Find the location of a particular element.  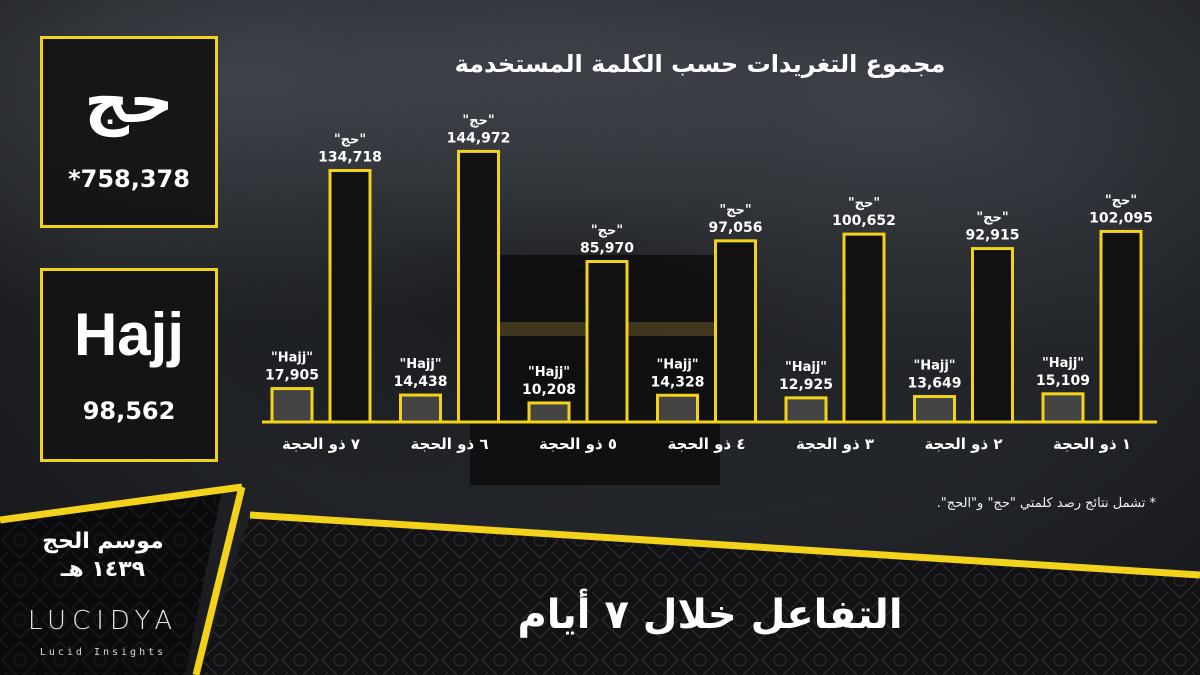

category-label: ٤ ذو الحجة is located at coordinates (706, 444).